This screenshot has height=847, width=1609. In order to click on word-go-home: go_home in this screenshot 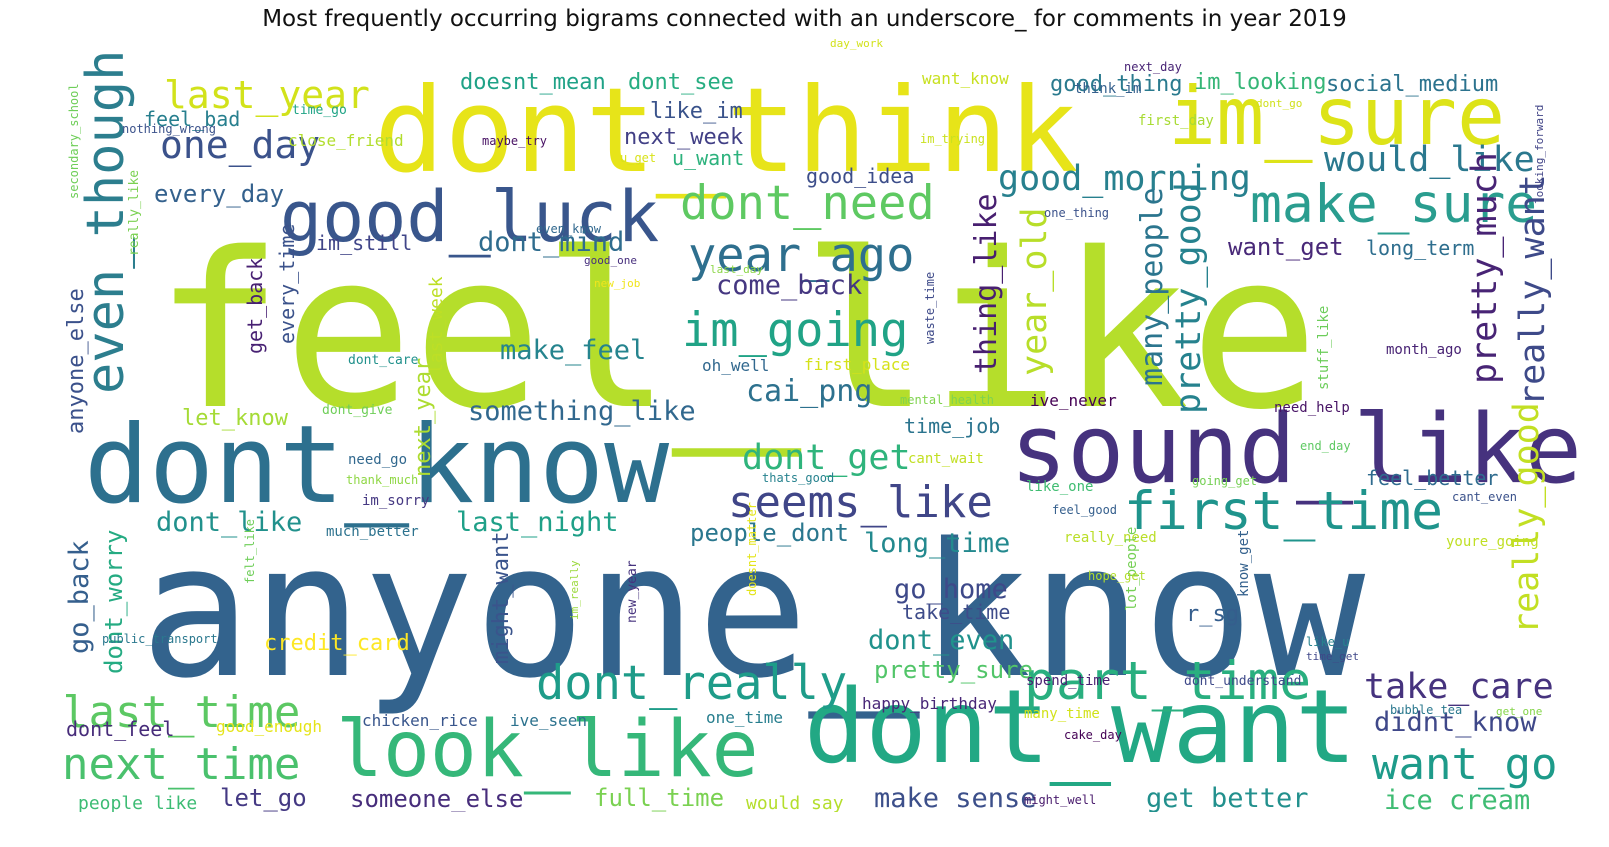, I will do `click(951, 589)`.